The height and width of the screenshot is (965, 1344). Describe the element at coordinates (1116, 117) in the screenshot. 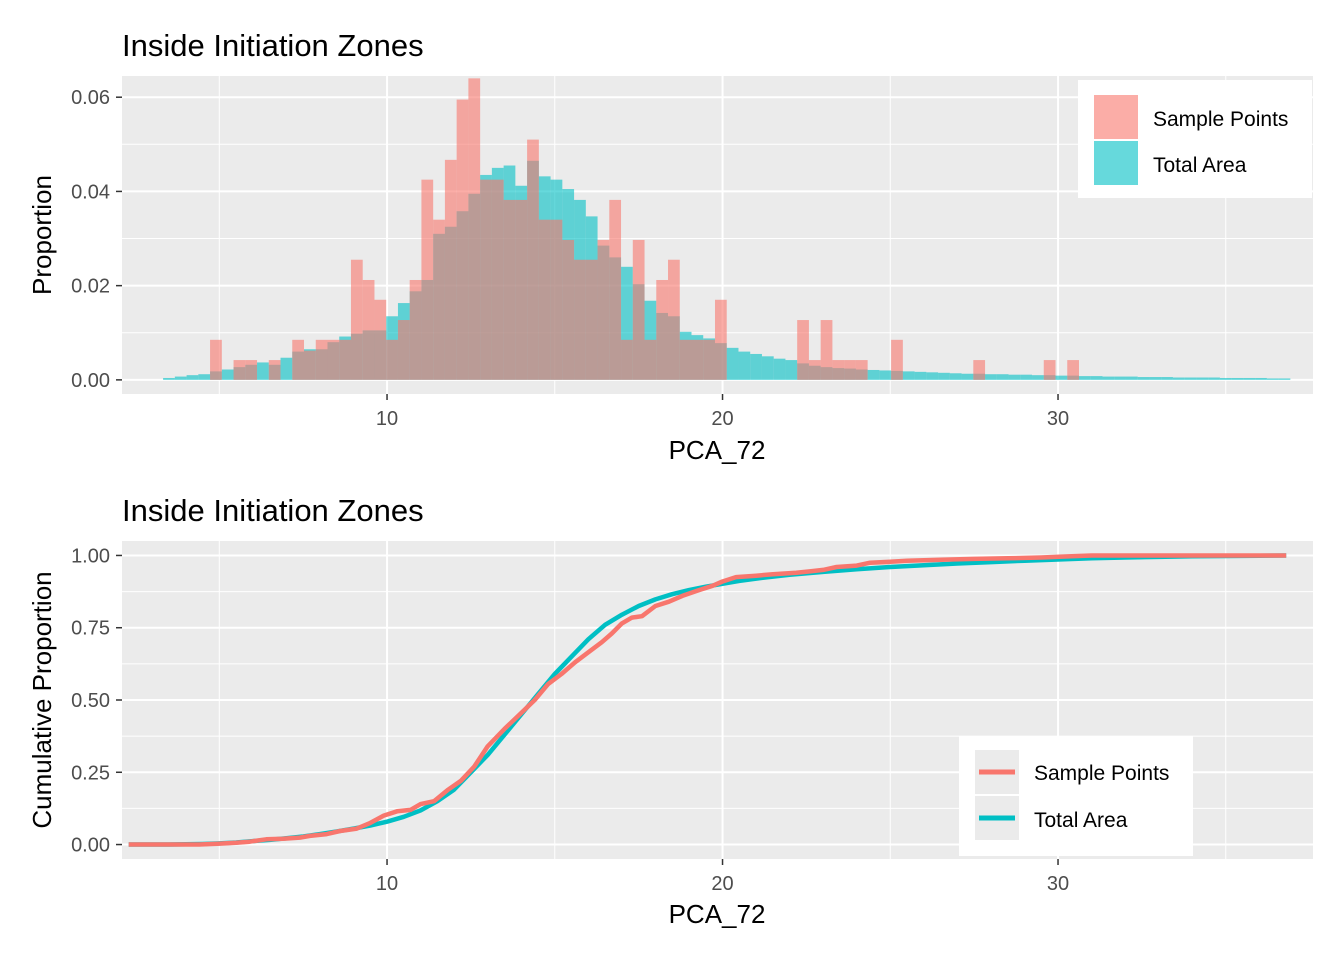

I see `legend-key-sample-points` at that location.